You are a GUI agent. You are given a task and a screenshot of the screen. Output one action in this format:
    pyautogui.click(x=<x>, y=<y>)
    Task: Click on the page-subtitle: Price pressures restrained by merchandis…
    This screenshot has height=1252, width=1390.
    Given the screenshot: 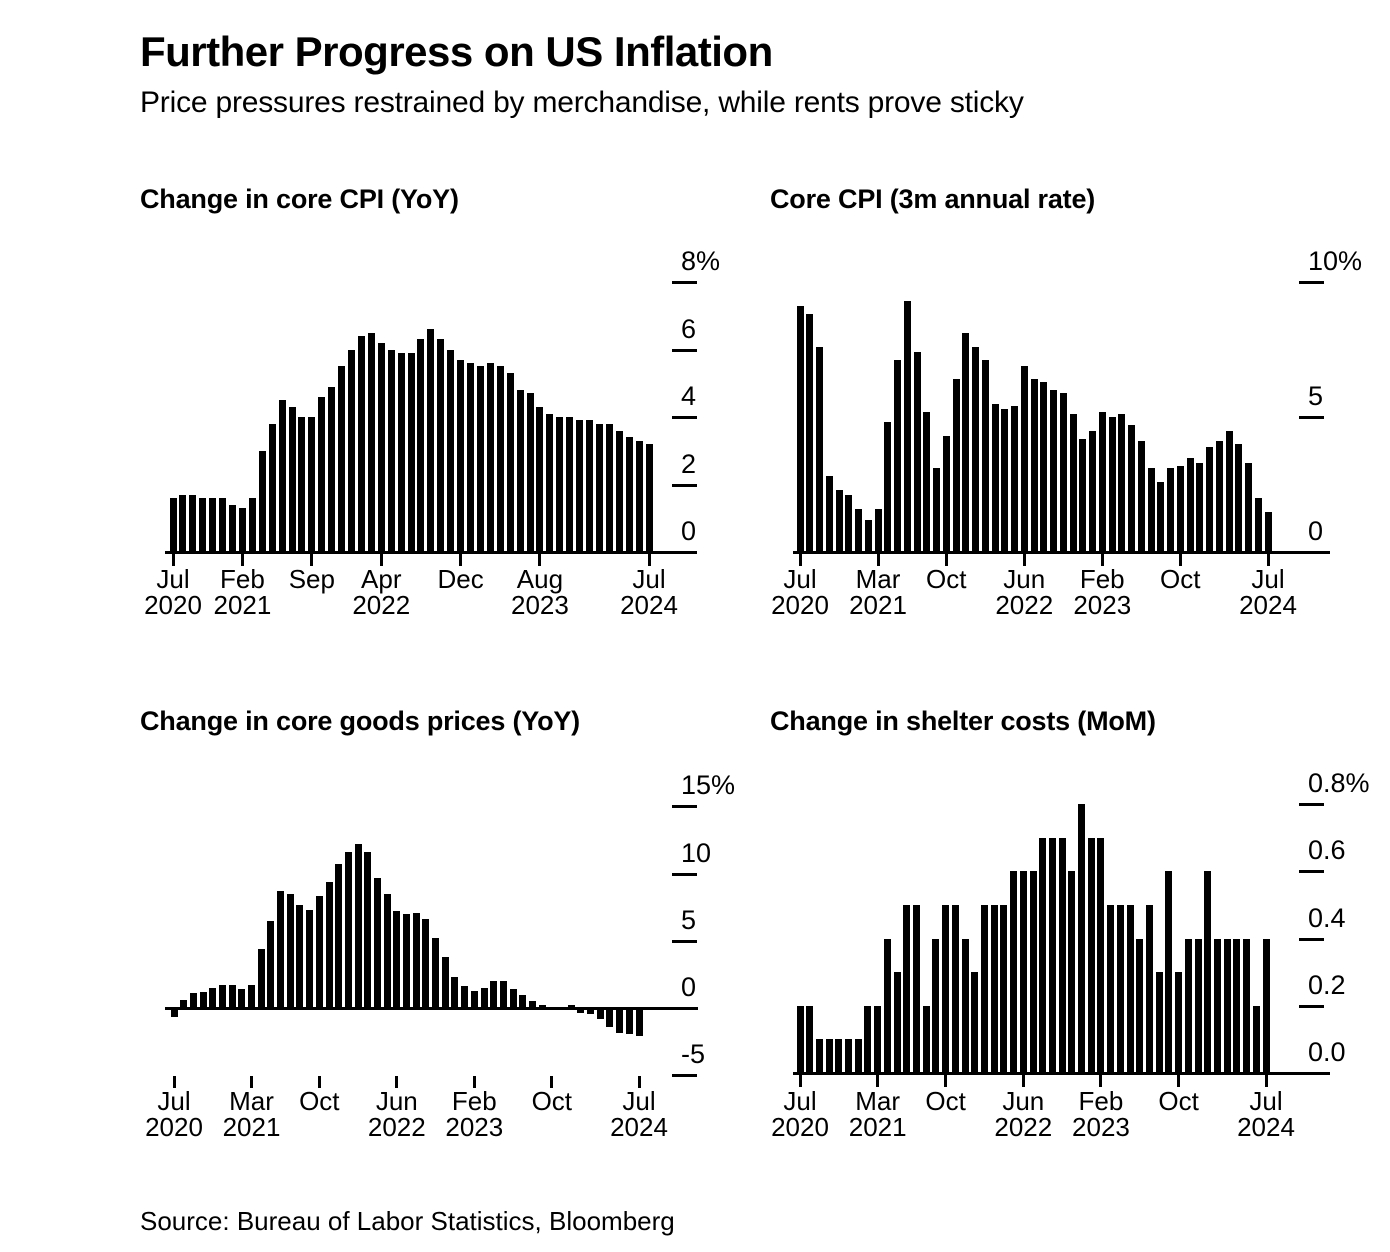 What is the action you would take?
    pyautogui.click(x=582, y=102)
    